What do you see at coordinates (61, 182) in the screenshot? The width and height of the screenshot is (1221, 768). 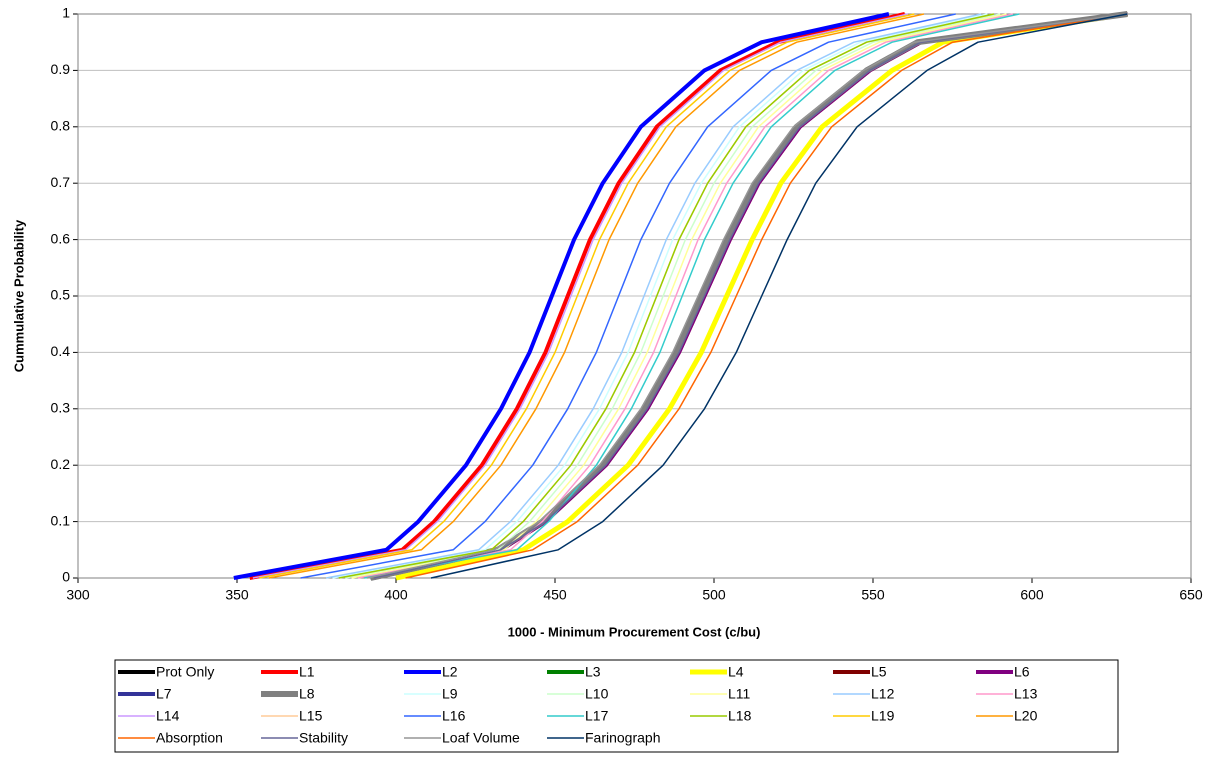 I see `y-tick-label: 0.7` at bounding box center [61, 182].